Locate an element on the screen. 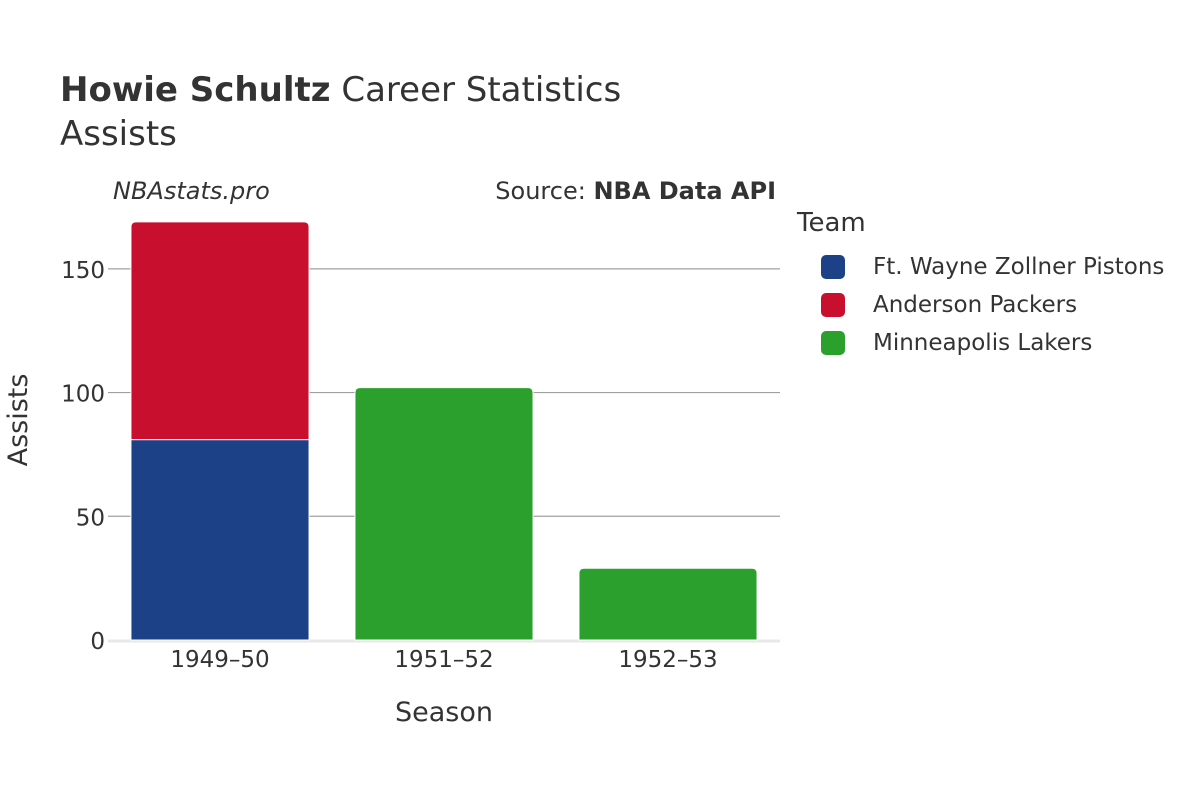  legend-item-pistons: Ft. Wayne Zollner Pistons is located at coordinates (992, 267).